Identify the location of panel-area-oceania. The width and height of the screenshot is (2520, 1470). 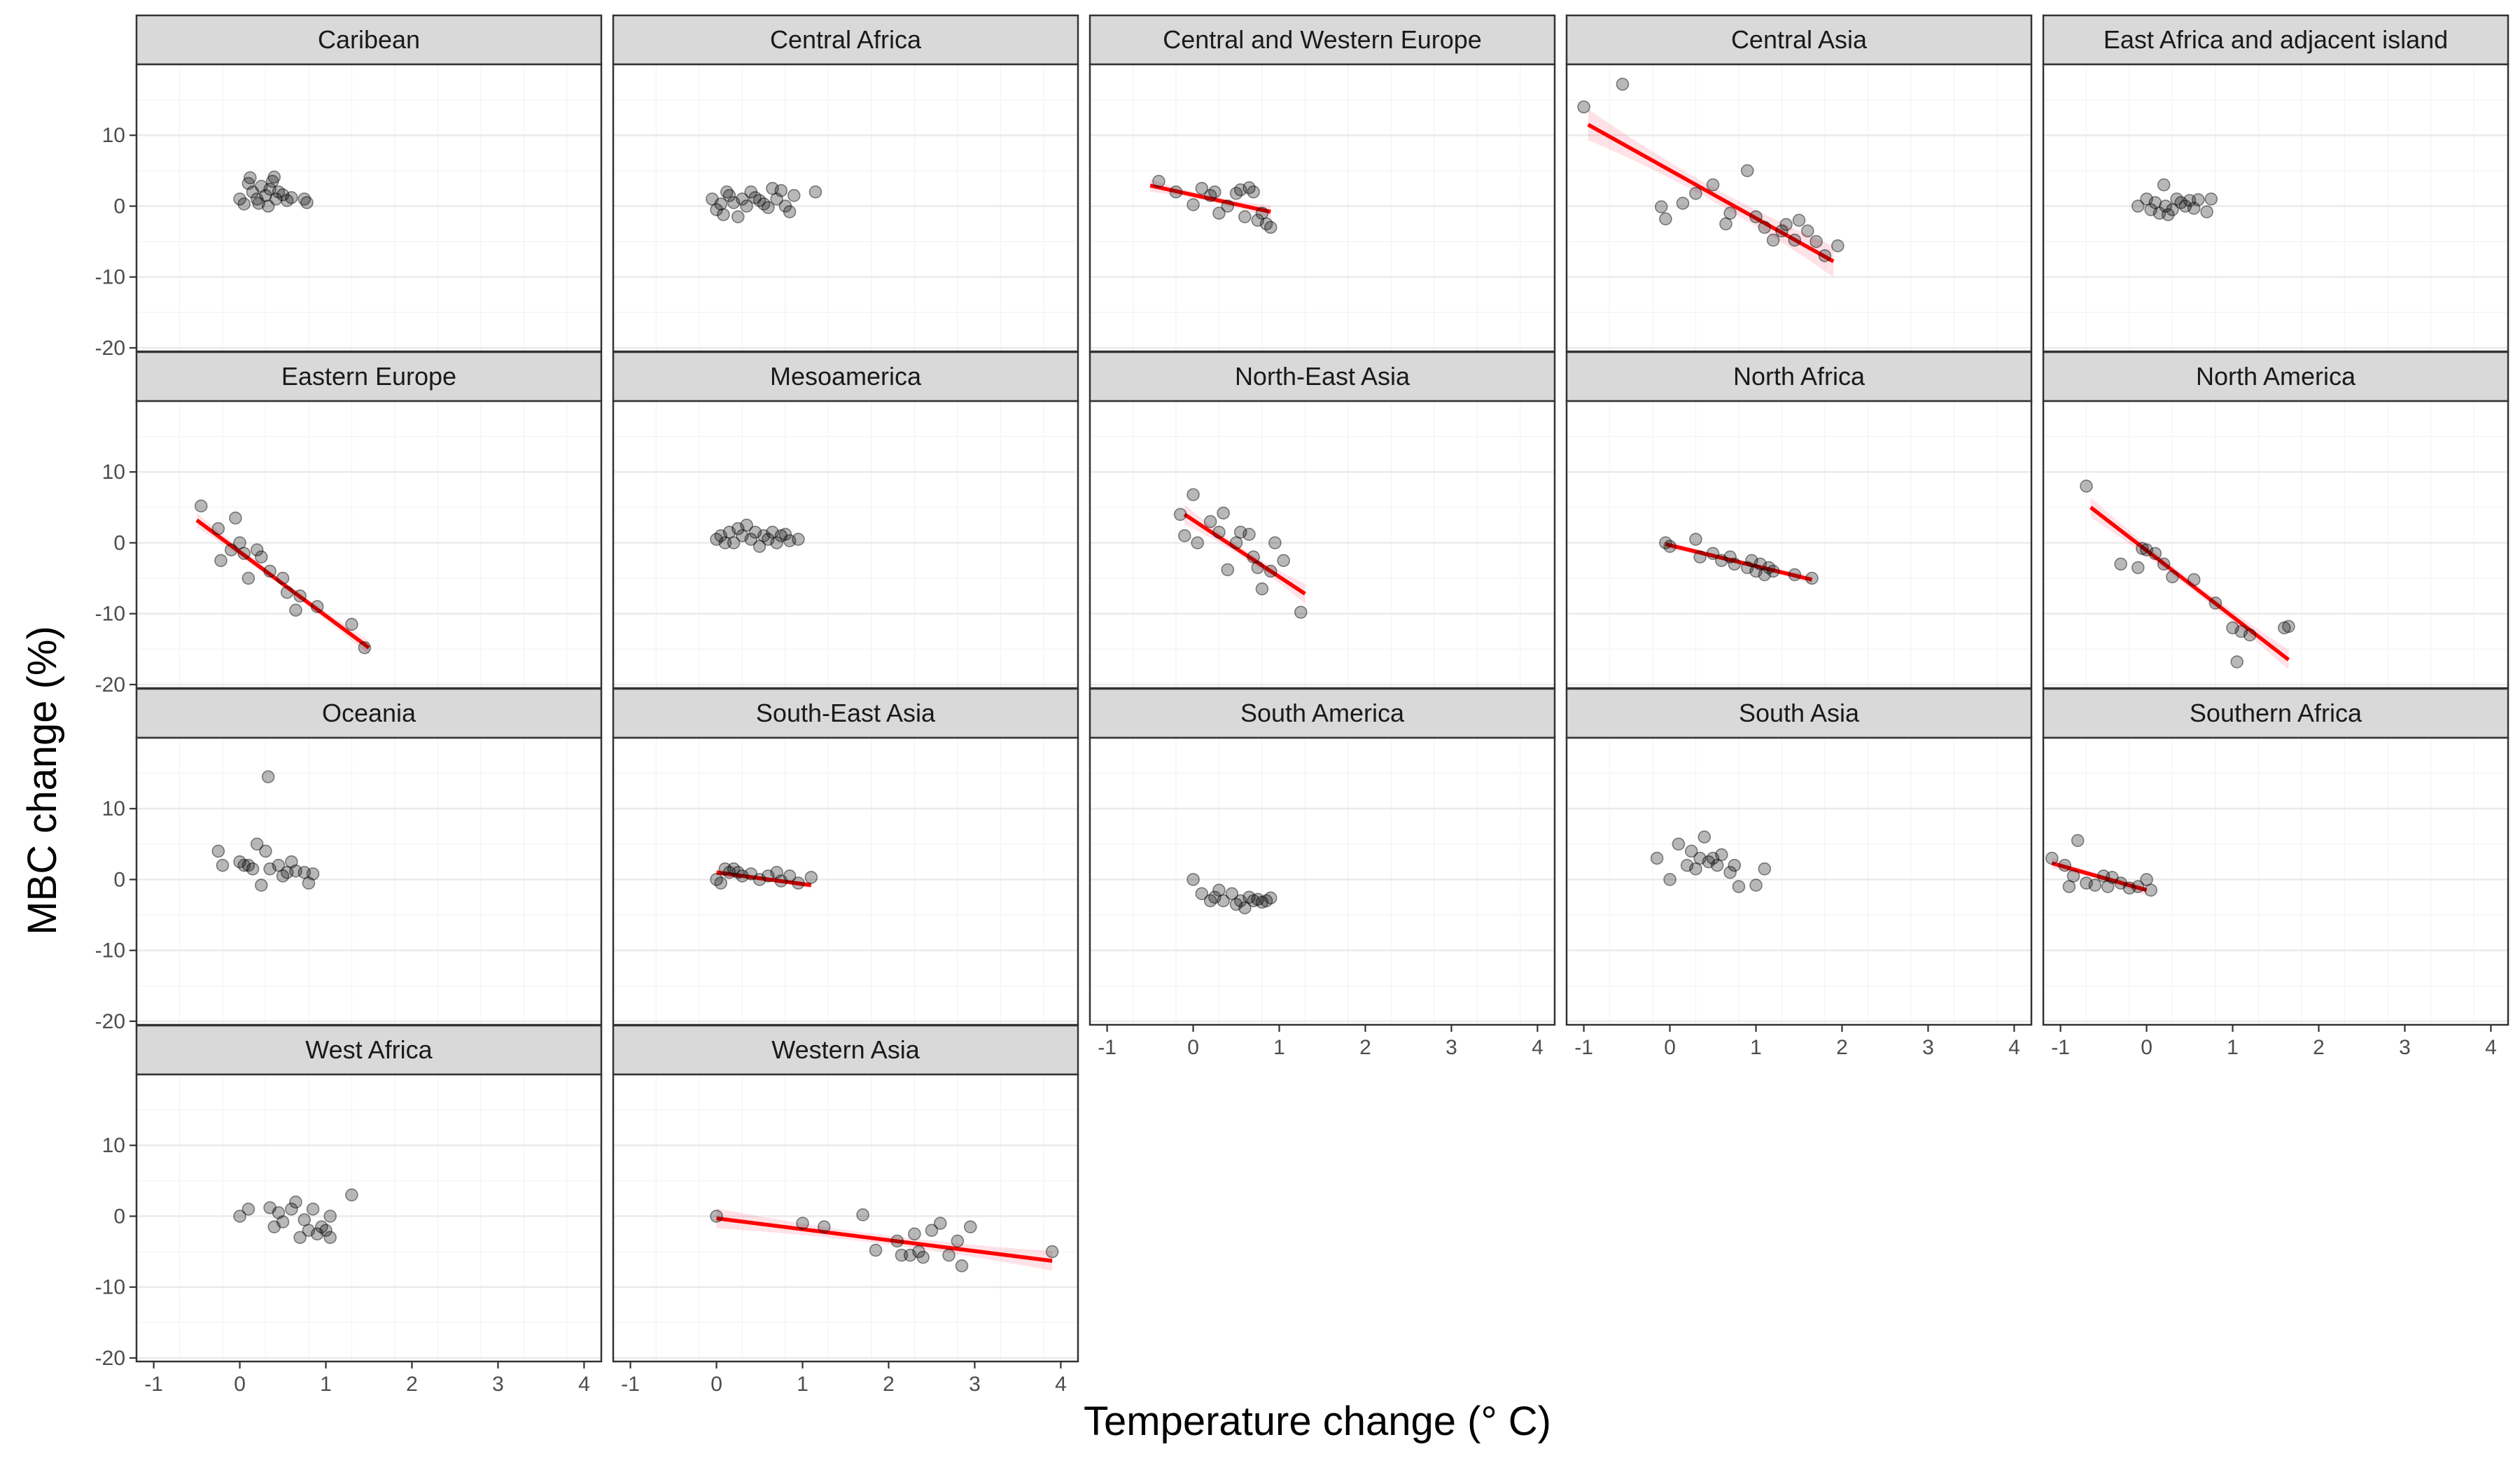
(368, 881).